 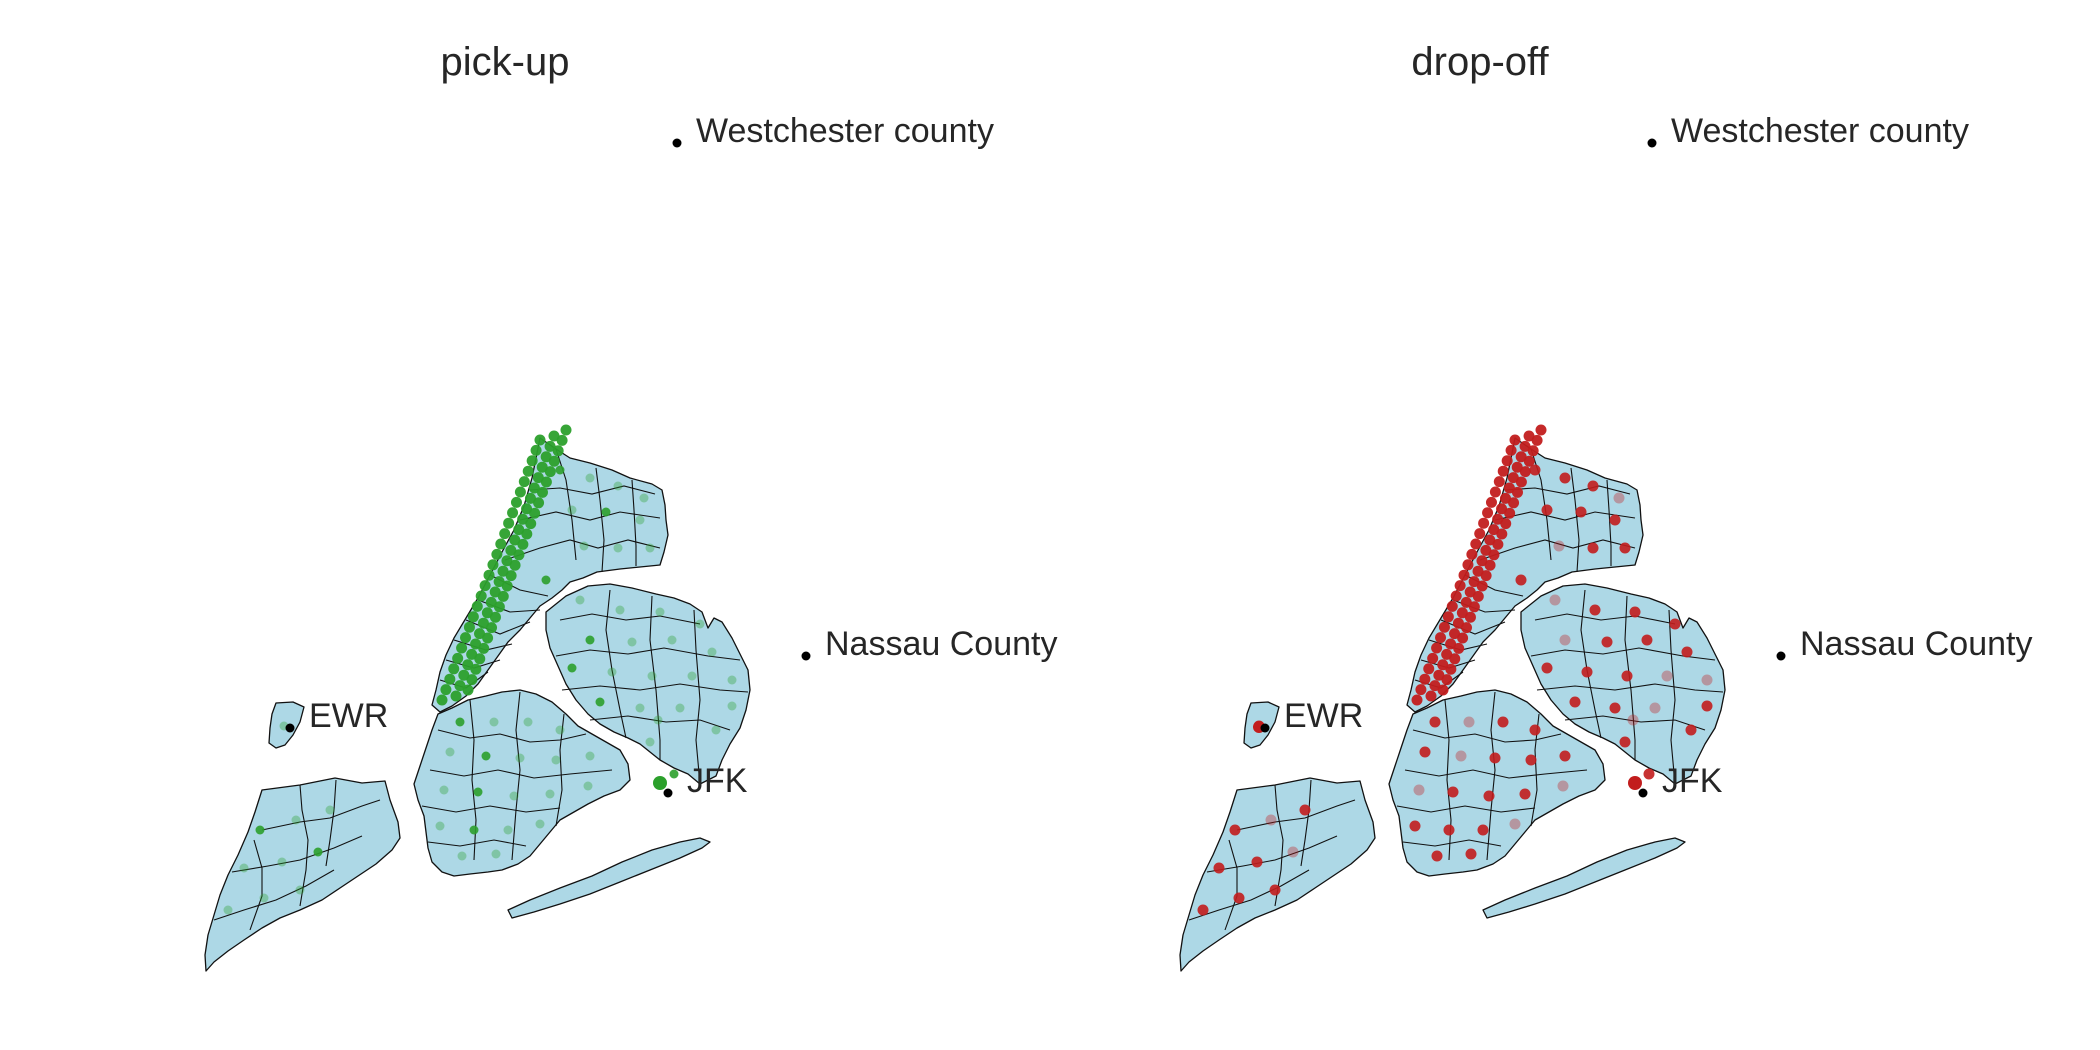 I want to click on zone-boundaries, so click(x=1456, y=689).